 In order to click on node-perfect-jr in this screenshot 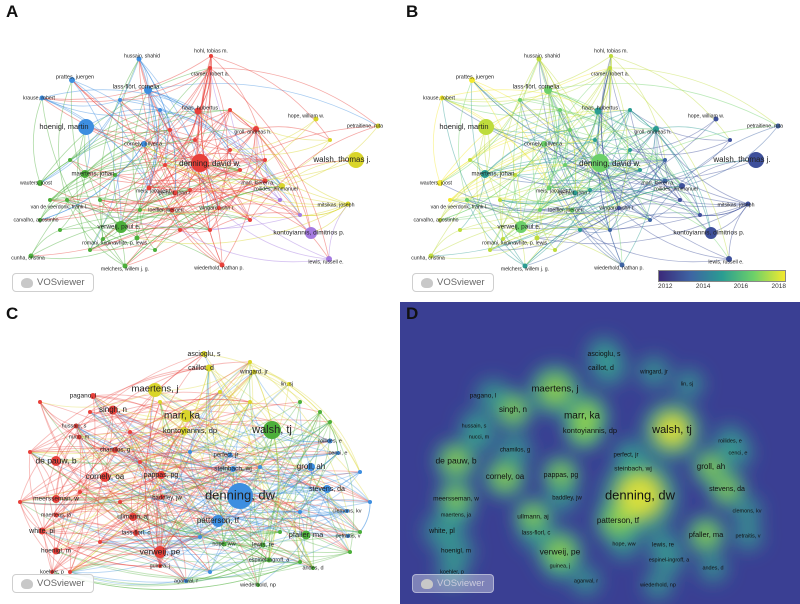, I will do `click(230, 455)`.